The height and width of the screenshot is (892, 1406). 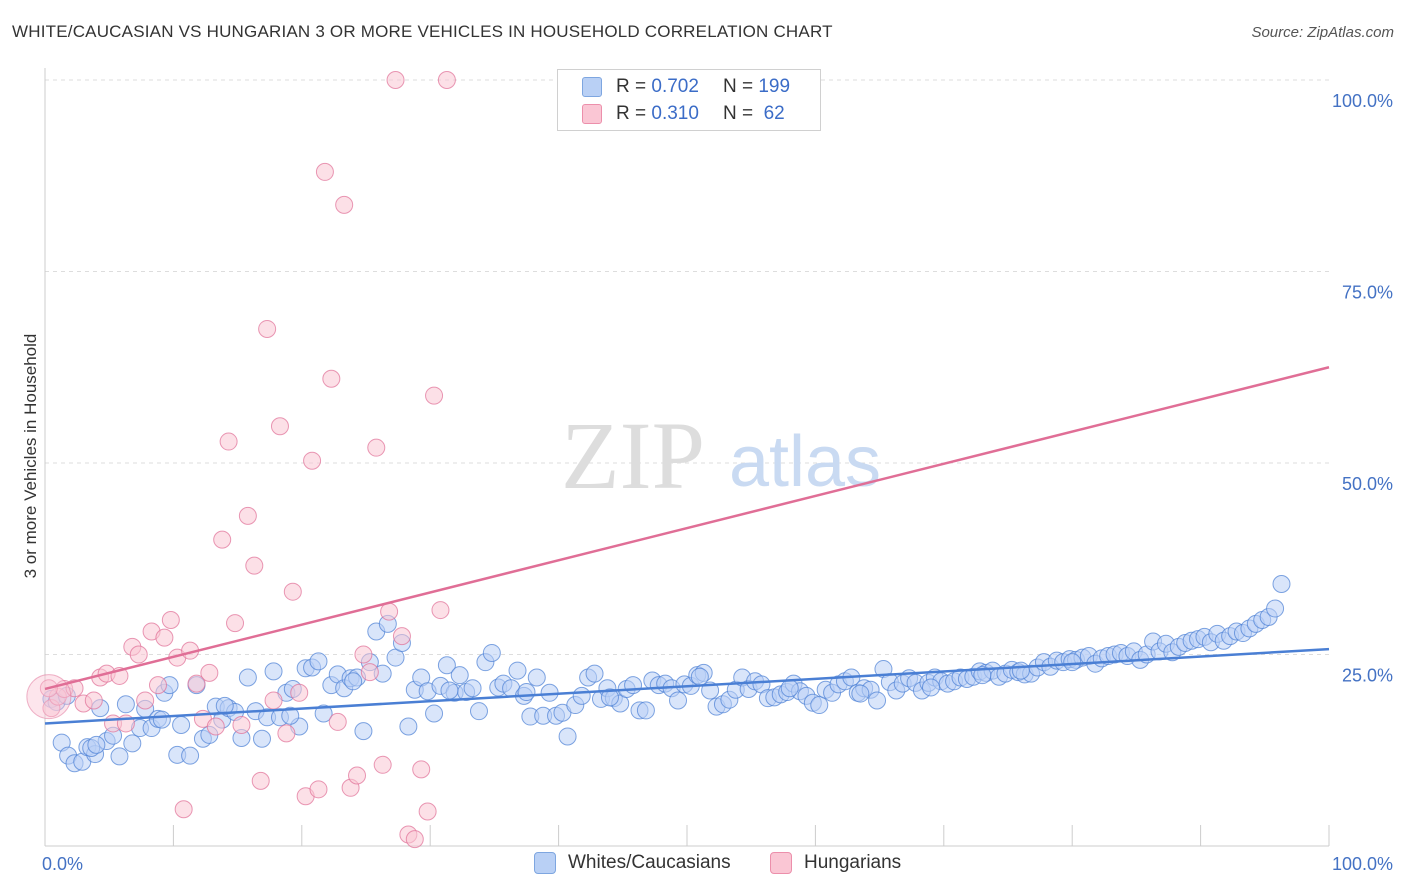 What do you see at coordinates (675, 86) in the screenshot?
I see `legend-r-value: 0.702` at bounding box center [675, 86].